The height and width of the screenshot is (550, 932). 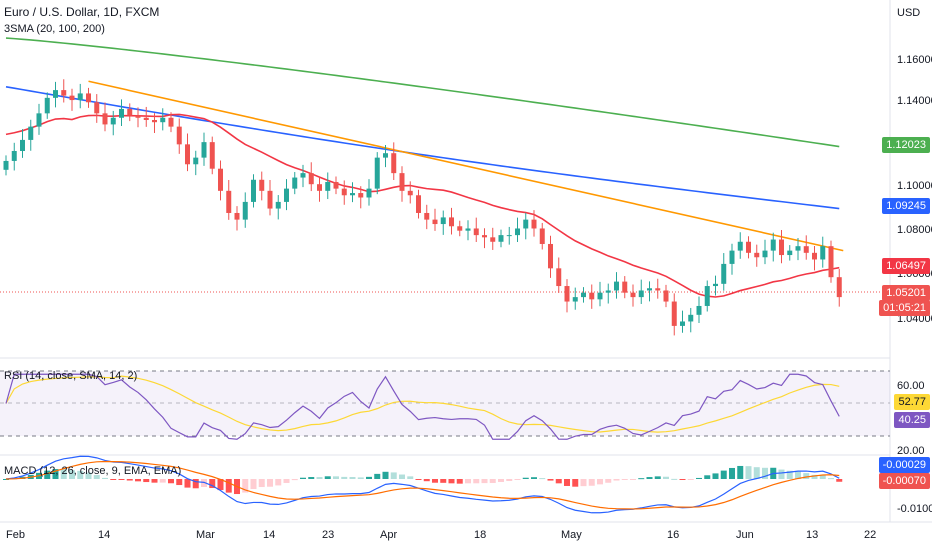 I want to click on time-tick: 13, so click(x=812, y=535).